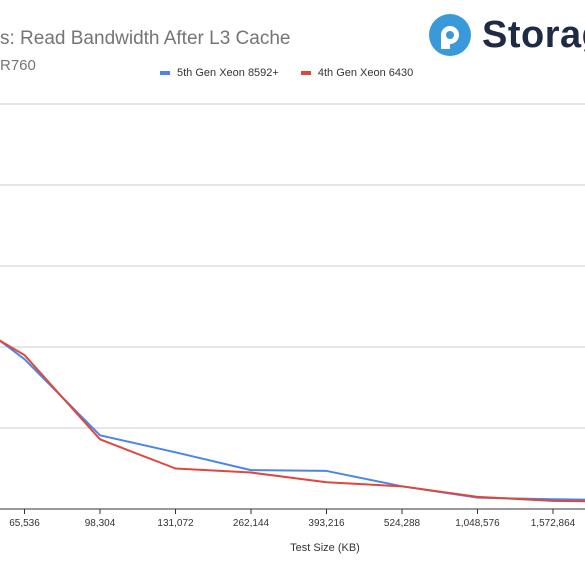 The height and width of the screenshot is (585, 585). I want to click on legend-label-4th-gen: 4th Gen Xeon 6430, so click(365, 73).